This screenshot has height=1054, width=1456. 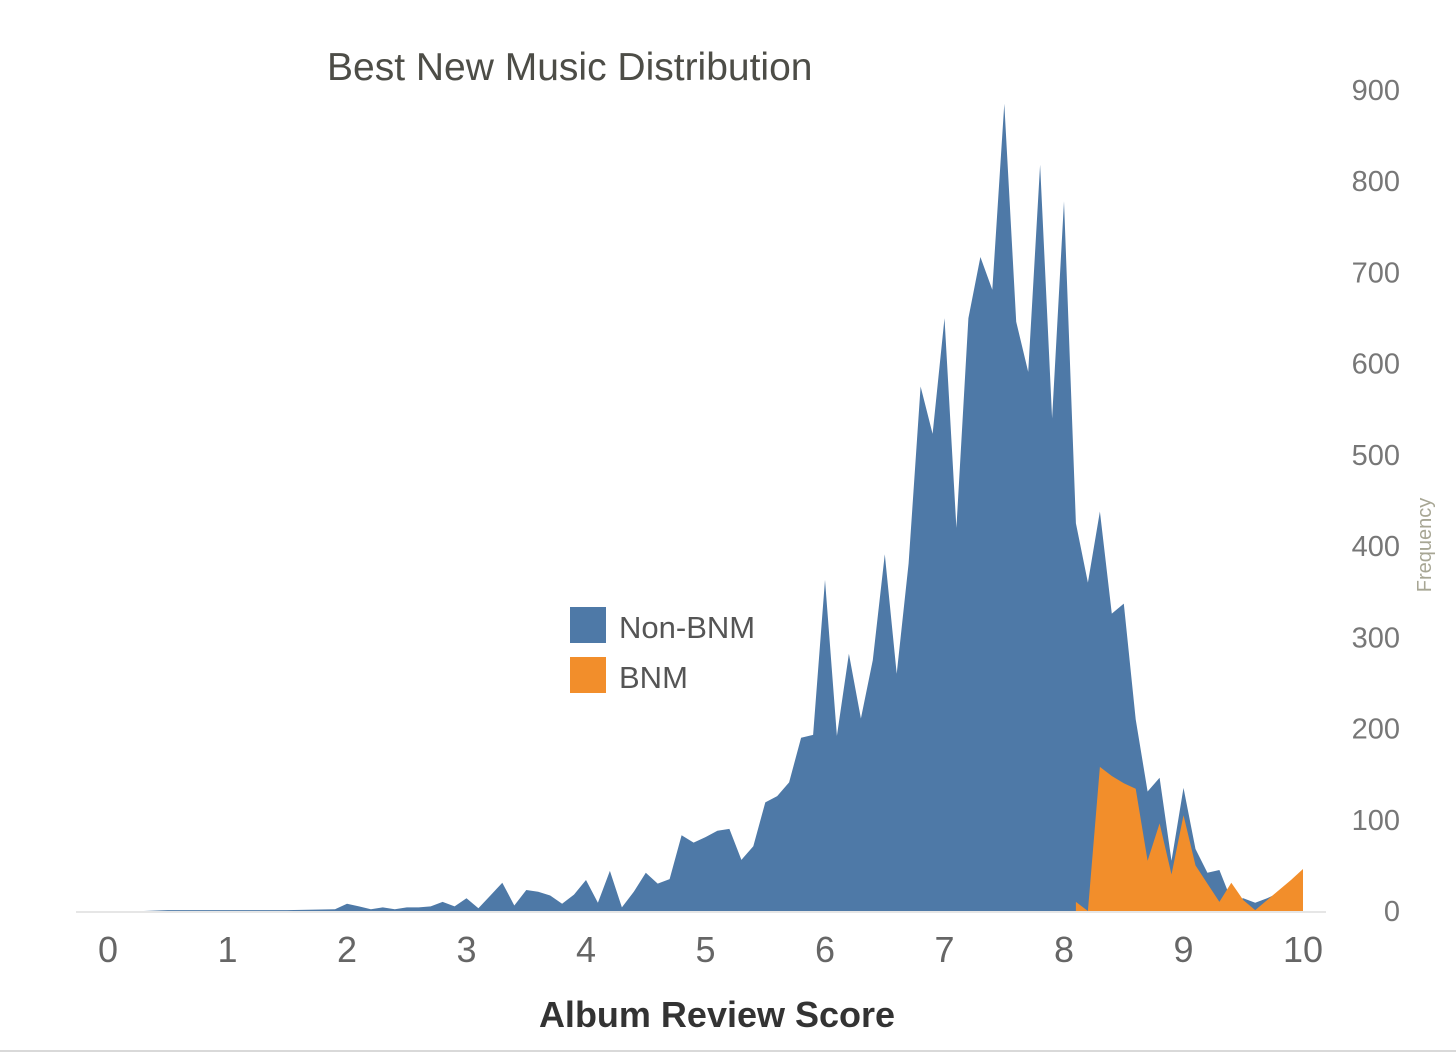 I want to click on y-axis-ticks: 0 100 200 300 400 500 600 700 800 900, so click(x=1376, y=501).